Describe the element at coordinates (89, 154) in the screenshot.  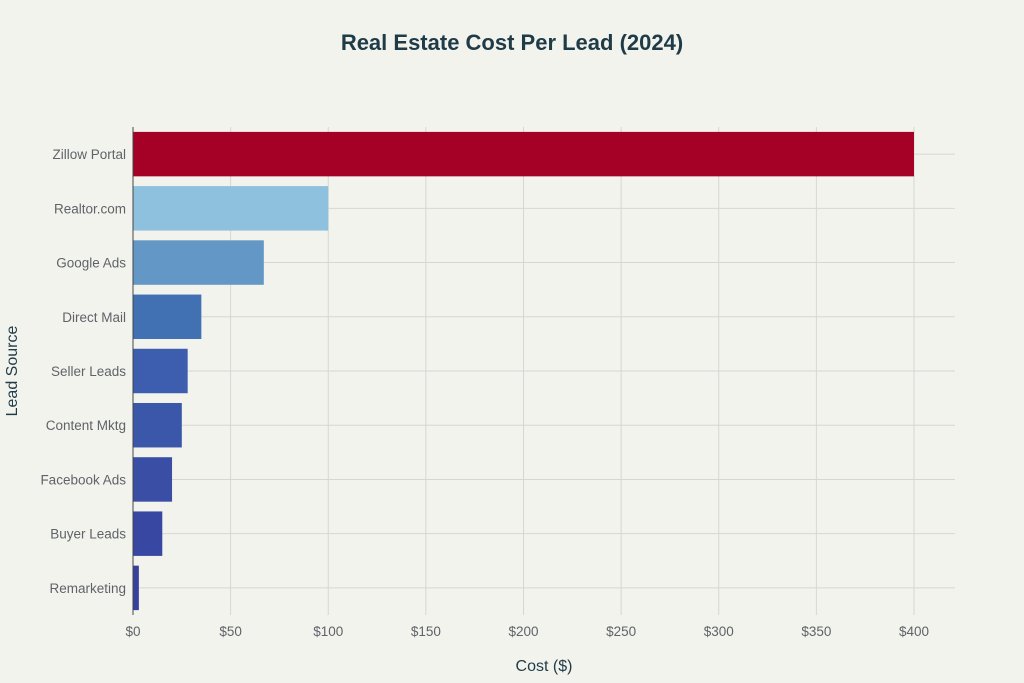
I see `y-tick-label: Zillow Portal` at that location.